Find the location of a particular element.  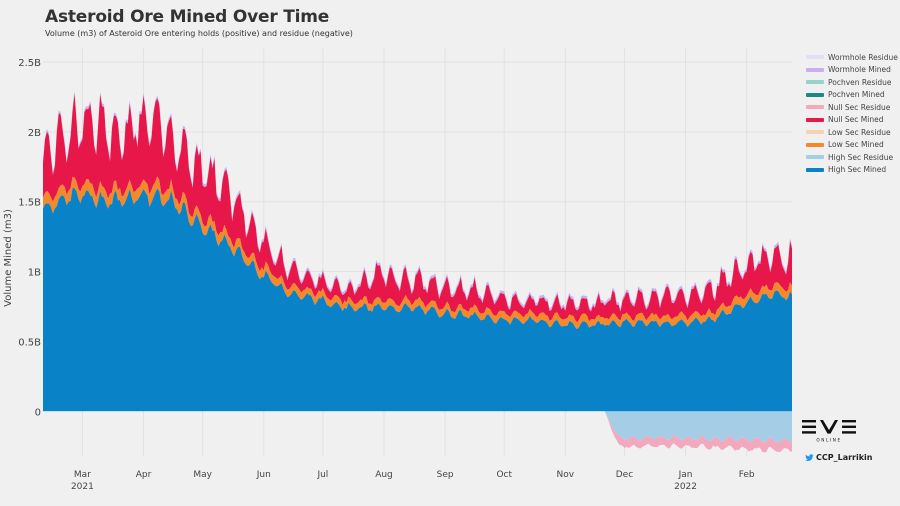

y-tick-label: 0 is located at coordinates (38, 412).